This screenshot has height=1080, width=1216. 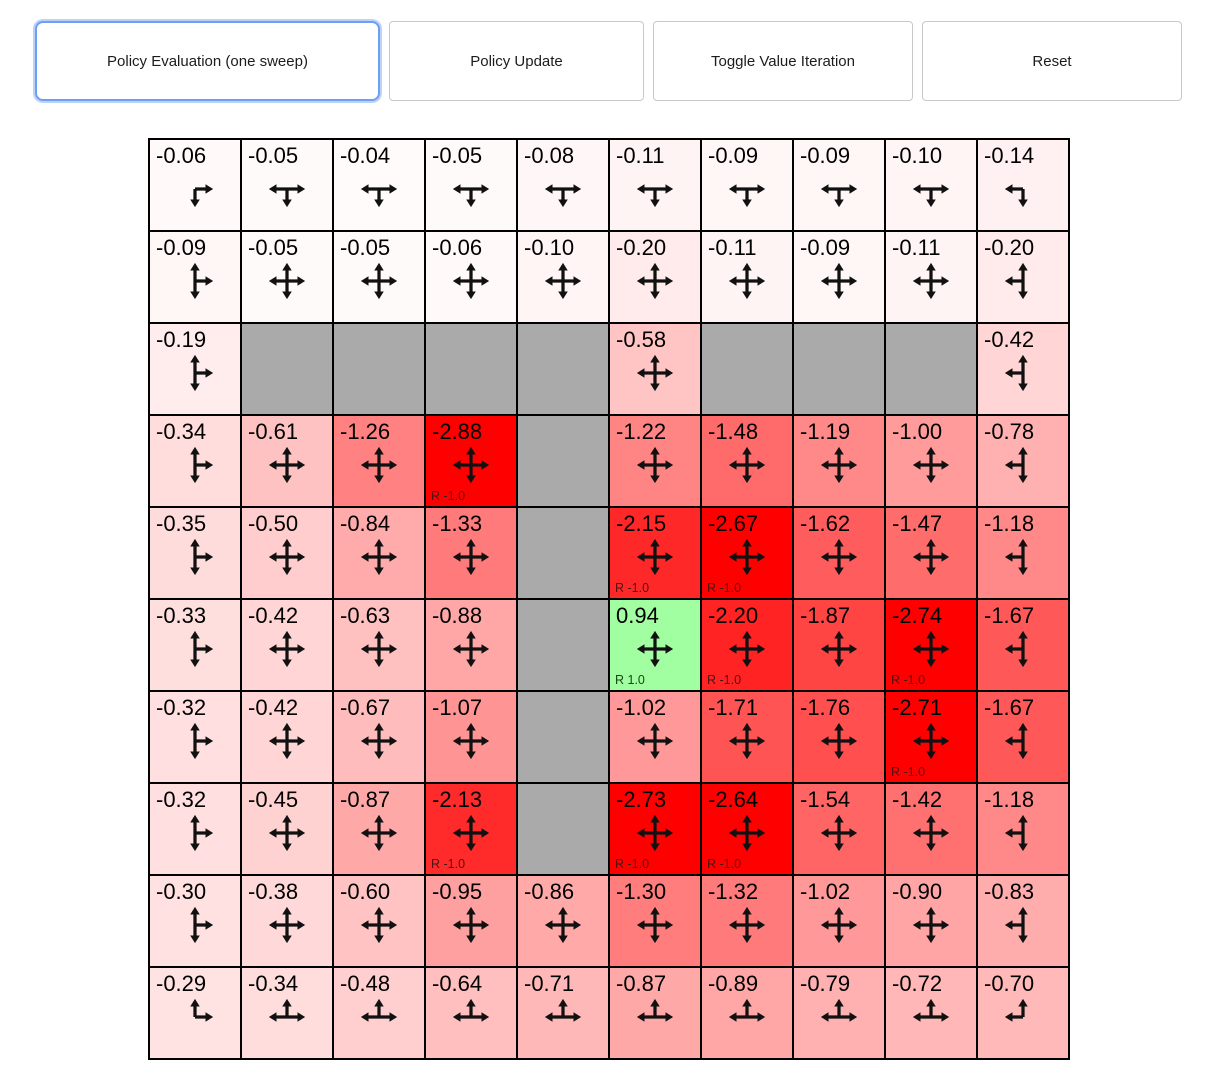 I want to click on state-cell: -0.30, so click(x=195, y=921).